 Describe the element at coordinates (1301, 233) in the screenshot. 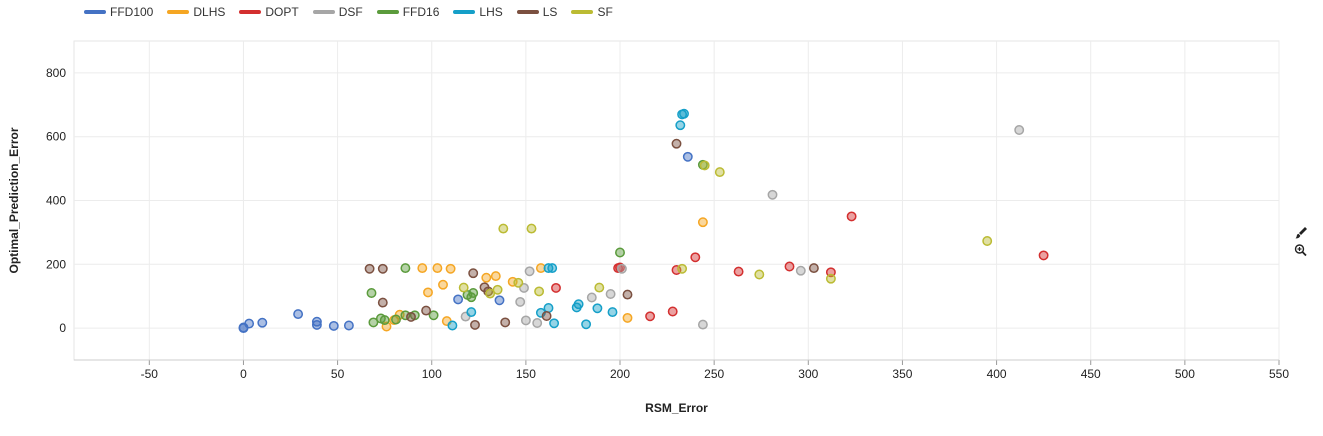

I see `brush-icon` at that location.